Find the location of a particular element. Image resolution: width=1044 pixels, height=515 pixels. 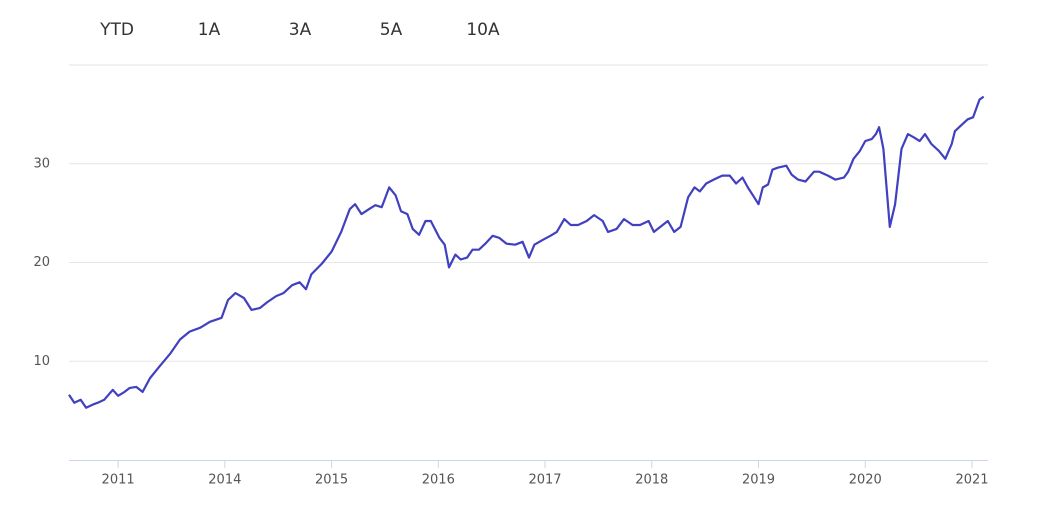

x-tick-label: 2019 is located at coordinates (758, 480).